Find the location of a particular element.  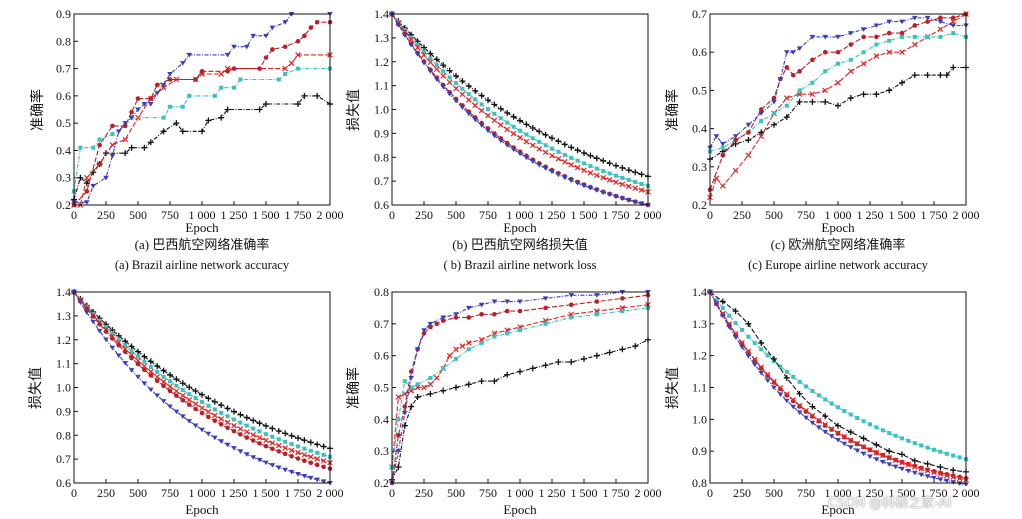

plot-frame is located at coordinates (838, 387).